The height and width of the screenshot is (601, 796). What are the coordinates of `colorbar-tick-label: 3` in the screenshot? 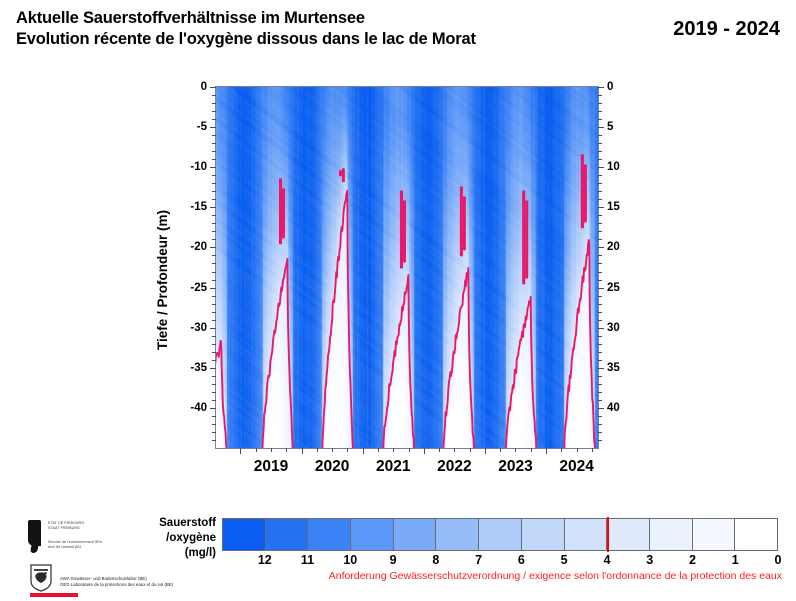 It's located at (650, 560).